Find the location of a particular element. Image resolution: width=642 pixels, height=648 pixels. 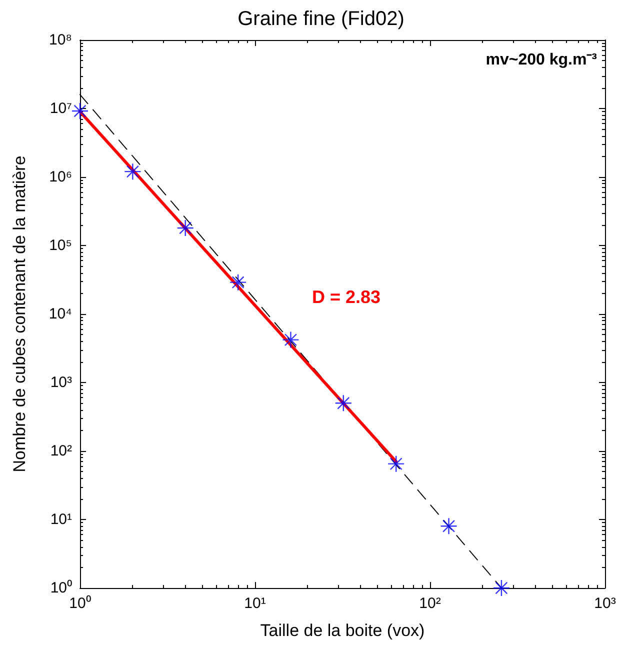

y-tick-label: 10¹ is located at coordinates (61, 519).